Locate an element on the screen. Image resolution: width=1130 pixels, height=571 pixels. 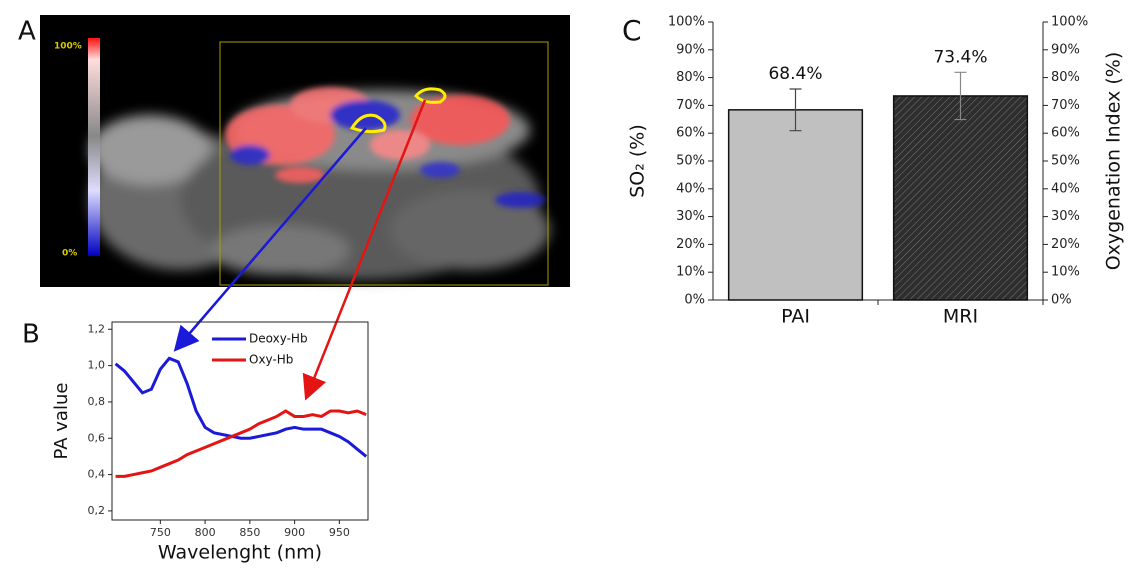
y-tick-label: 50% is located at coordinates (690, 161).